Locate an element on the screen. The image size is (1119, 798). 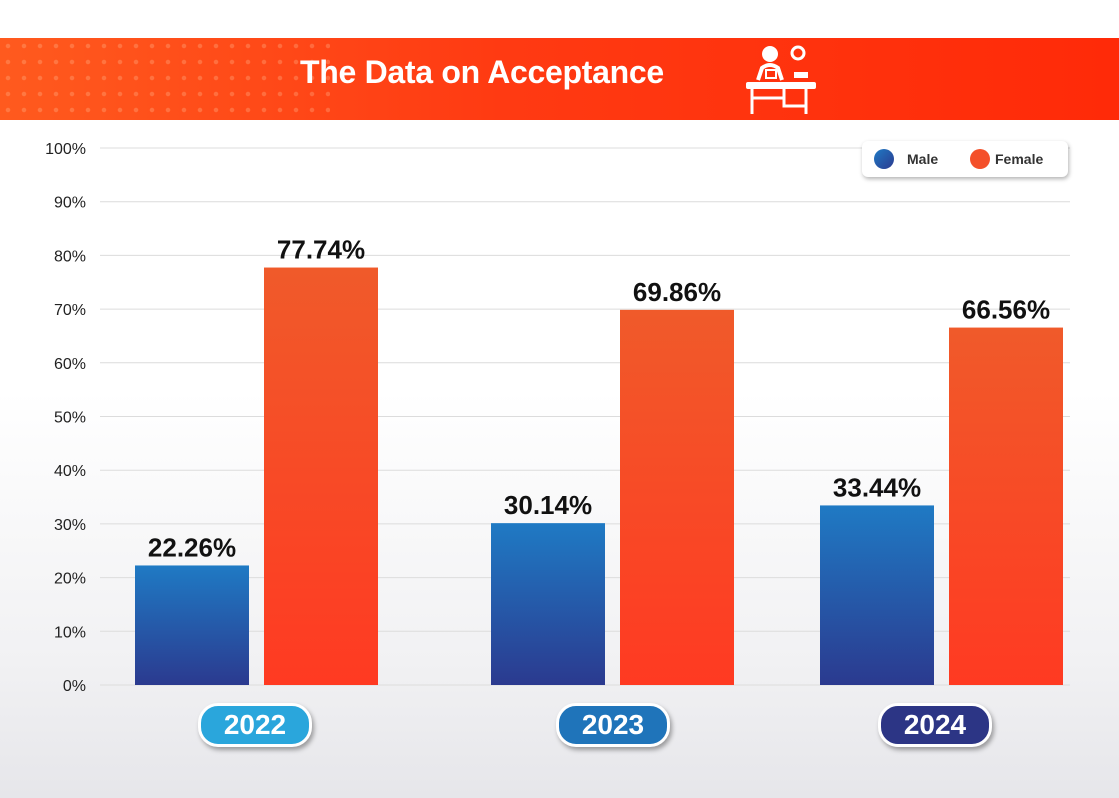
male-bar-2024 is located at coordinates (877, 595).